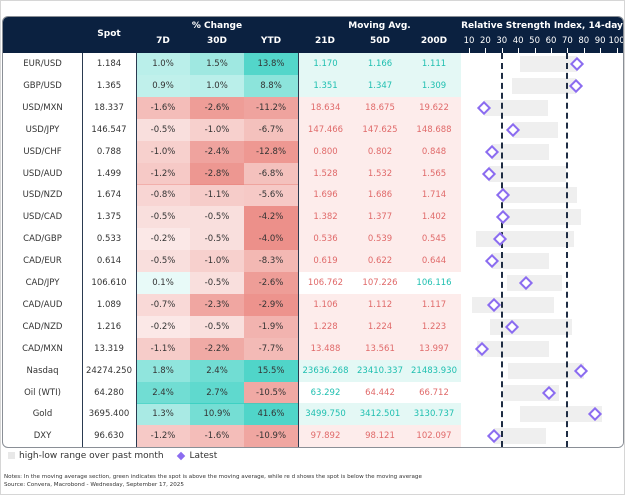 The width and height of the screenshot is (625, 495). I want to click on cell-ma50: 98.121, so click(380, 436).